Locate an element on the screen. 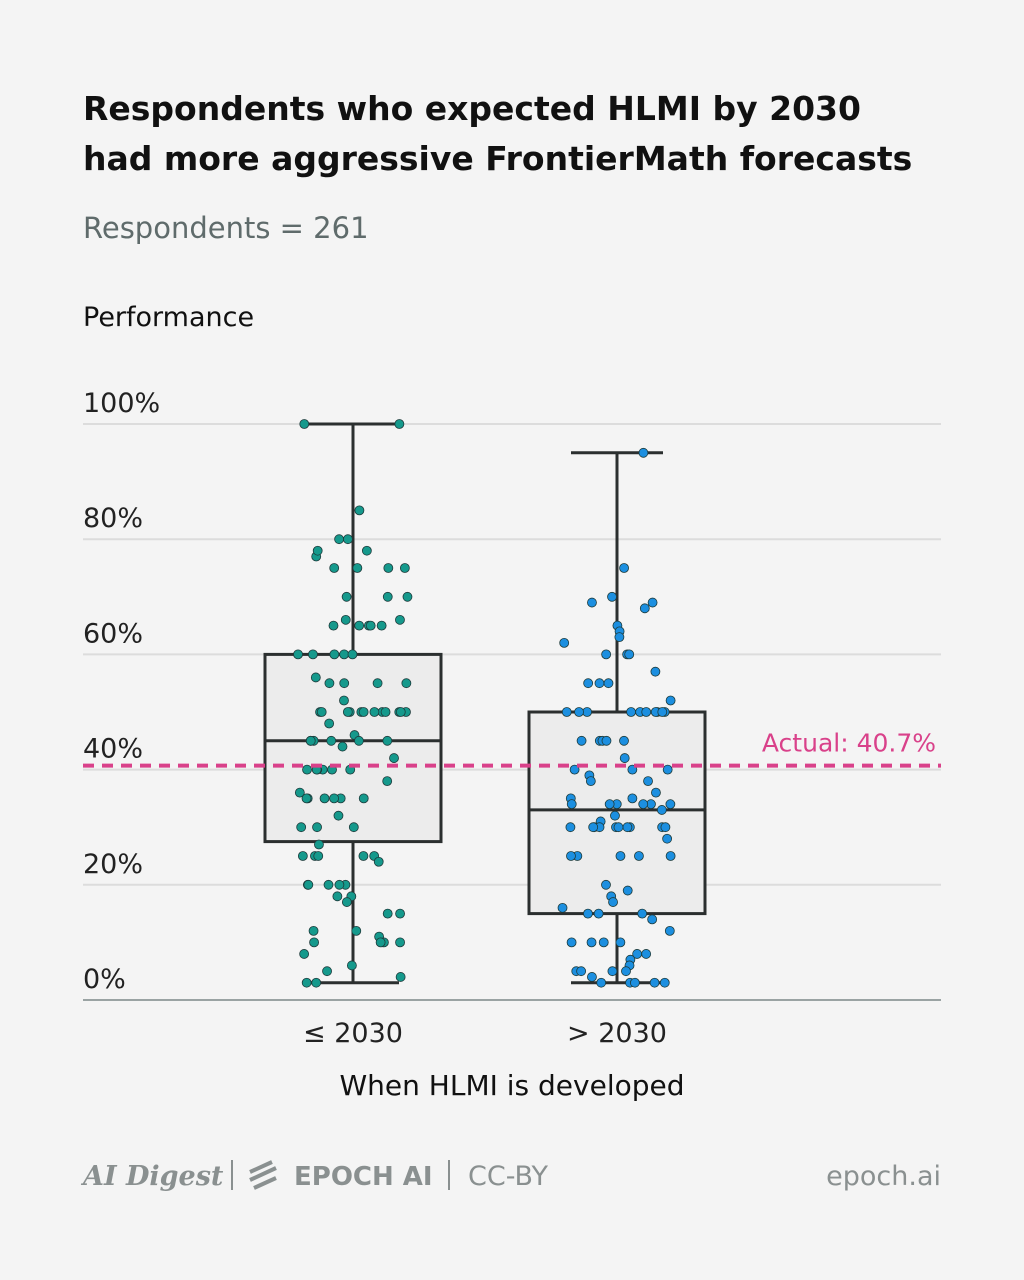  box is located at coordinates (353, 748).